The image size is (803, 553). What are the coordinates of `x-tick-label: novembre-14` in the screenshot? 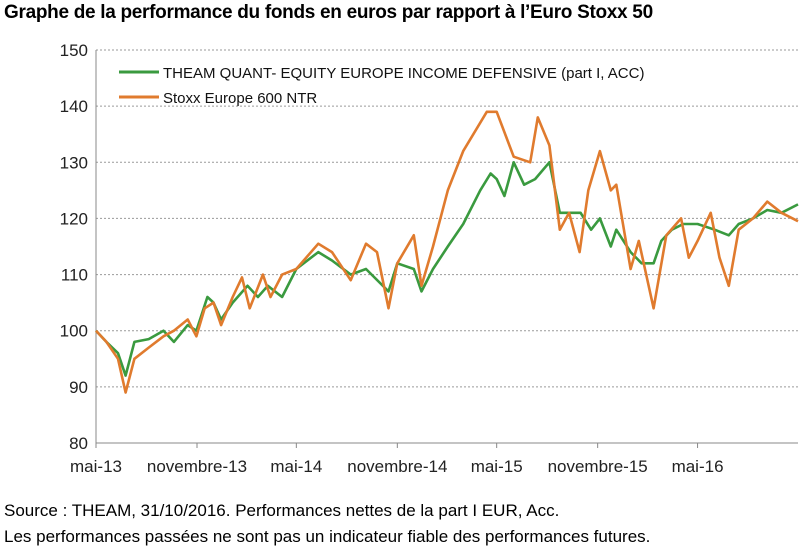 It's located at (397, 466).